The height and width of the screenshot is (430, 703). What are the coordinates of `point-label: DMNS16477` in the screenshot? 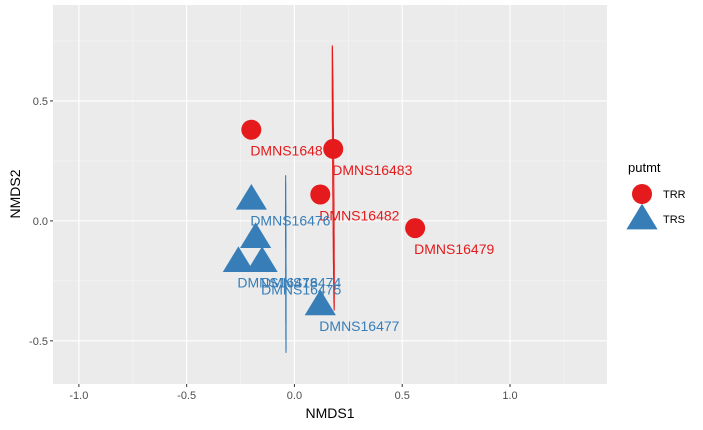 It's located at (359, 326).